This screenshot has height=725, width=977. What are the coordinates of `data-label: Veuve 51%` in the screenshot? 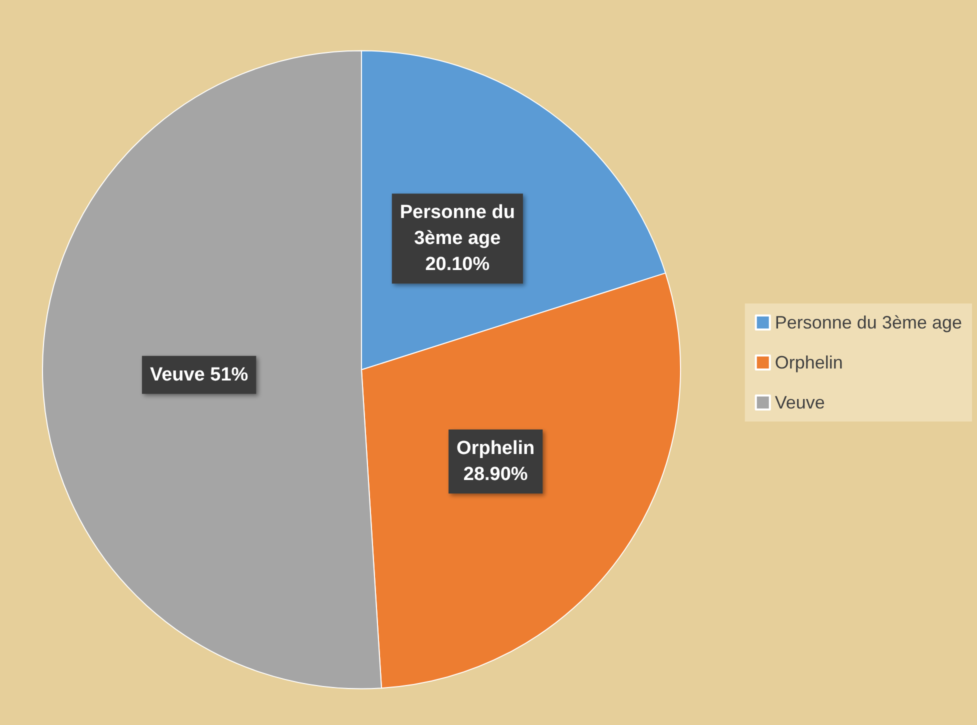 It's located at (199, 375).